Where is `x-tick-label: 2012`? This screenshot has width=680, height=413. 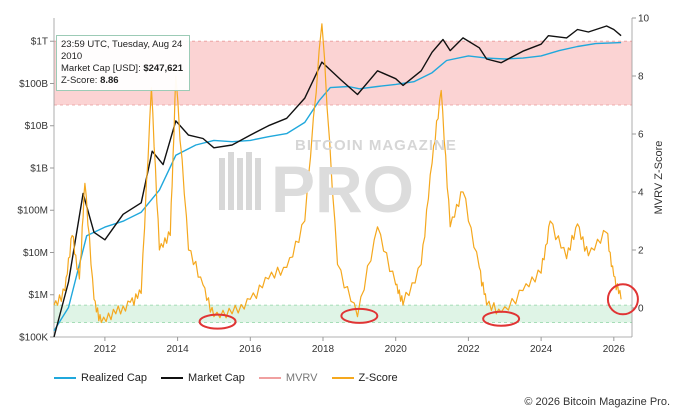 x-tick-label: 2012 is located at coordinates (105, 349).